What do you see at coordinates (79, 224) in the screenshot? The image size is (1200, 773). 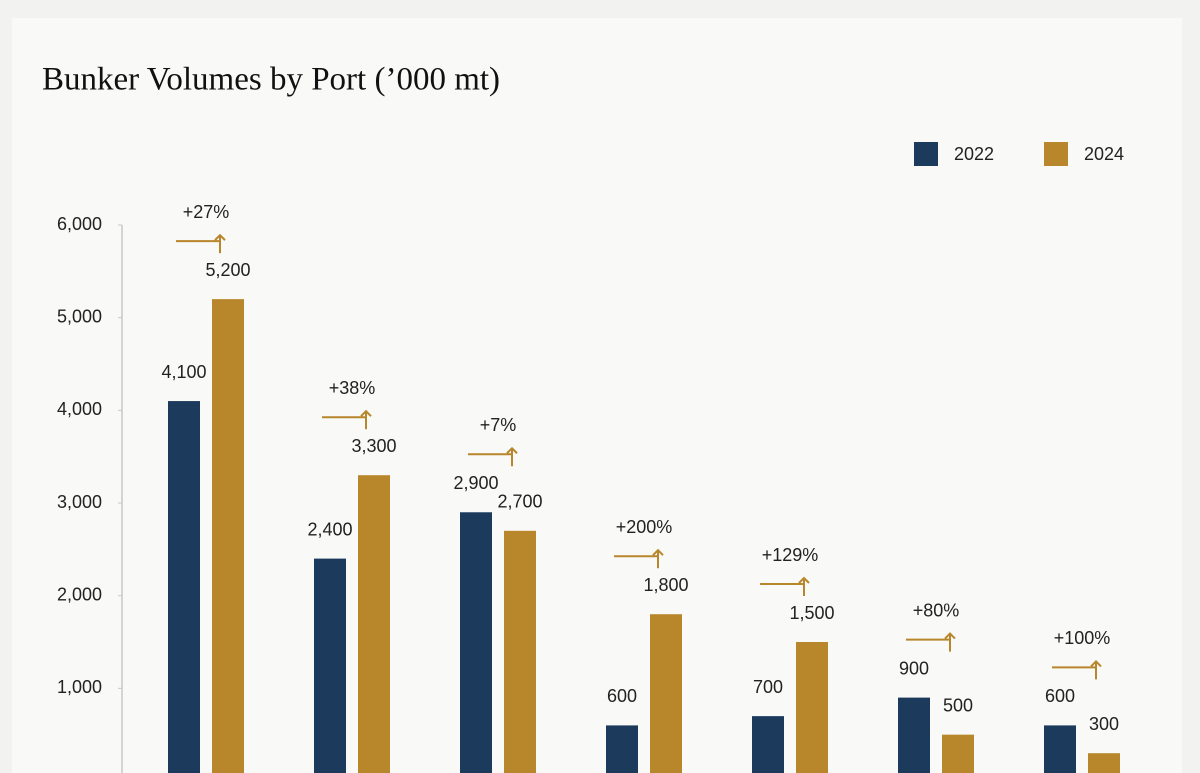 I see `y-tick-label: 6,000` at bounding box center [79, 224].